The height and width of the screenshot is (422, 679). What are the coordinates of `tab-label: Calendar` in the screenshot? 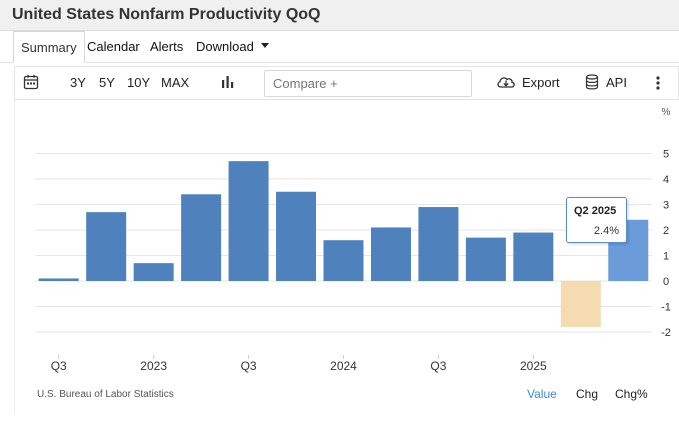 It's located at (113, 46).